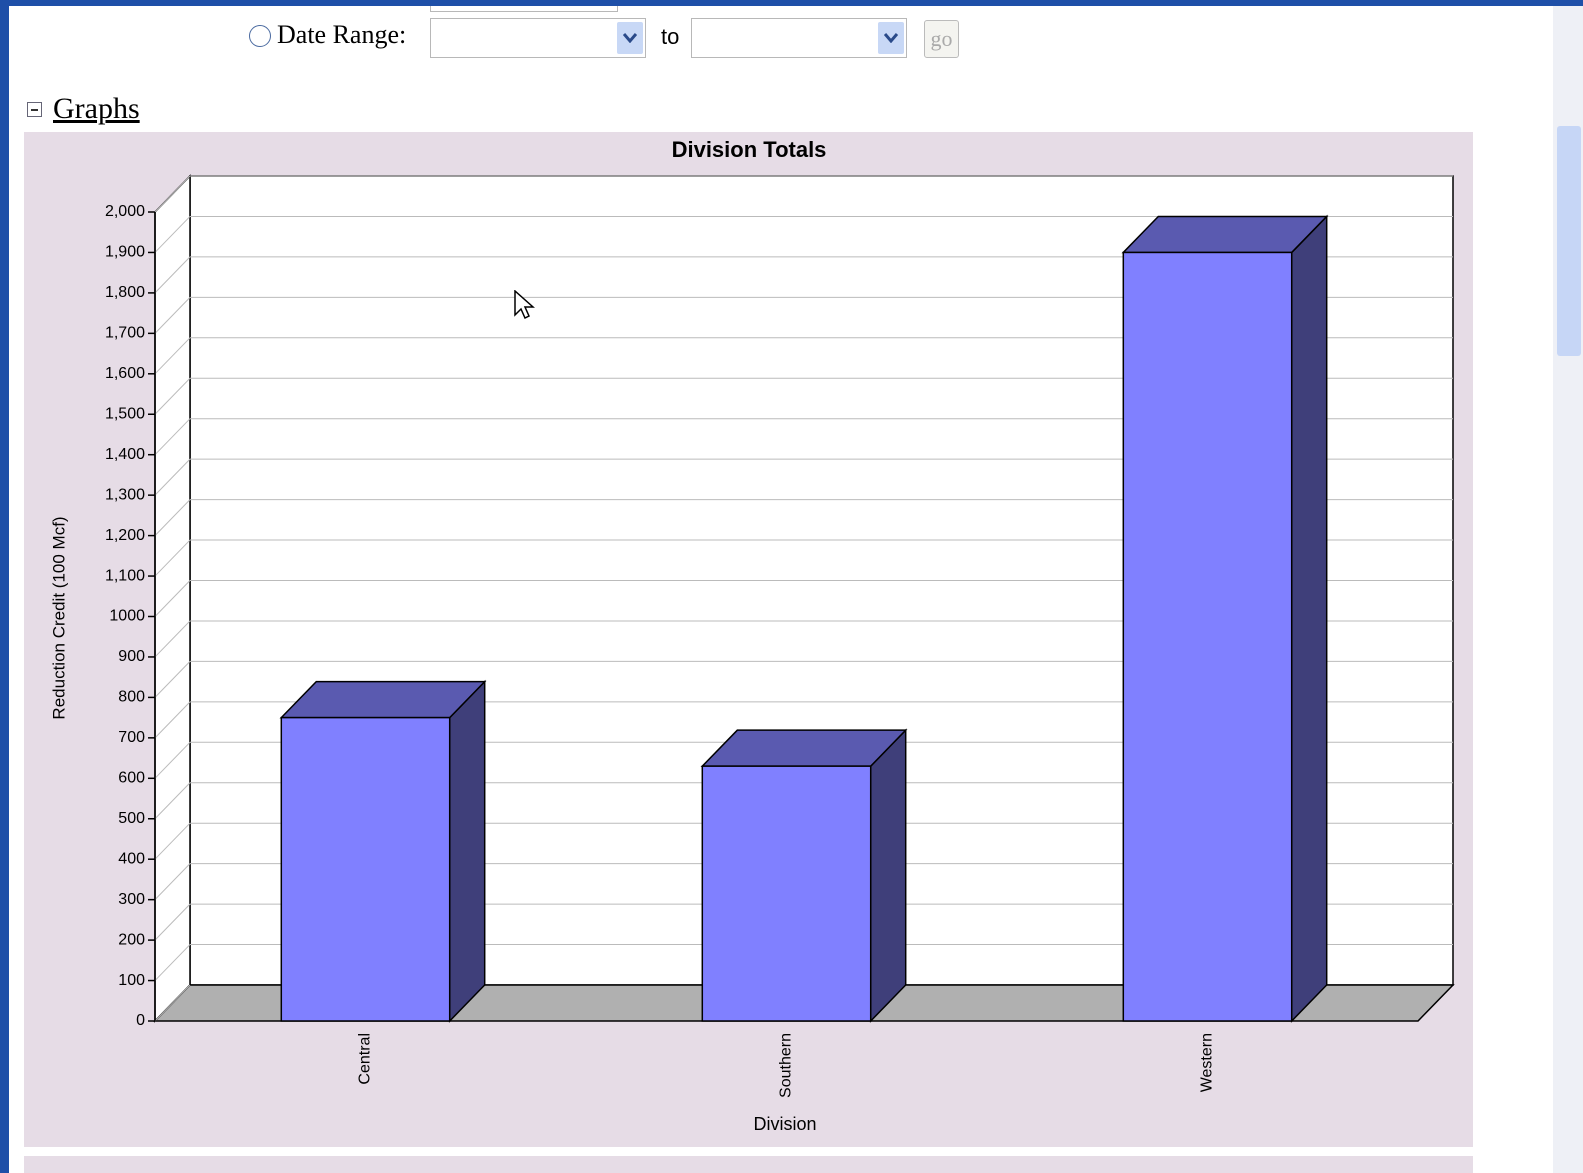 The image size is (1583, 1173). Describe the element at coordinates (131, 980) in the screenshot. I see `y-tick-label: 100` at that location.